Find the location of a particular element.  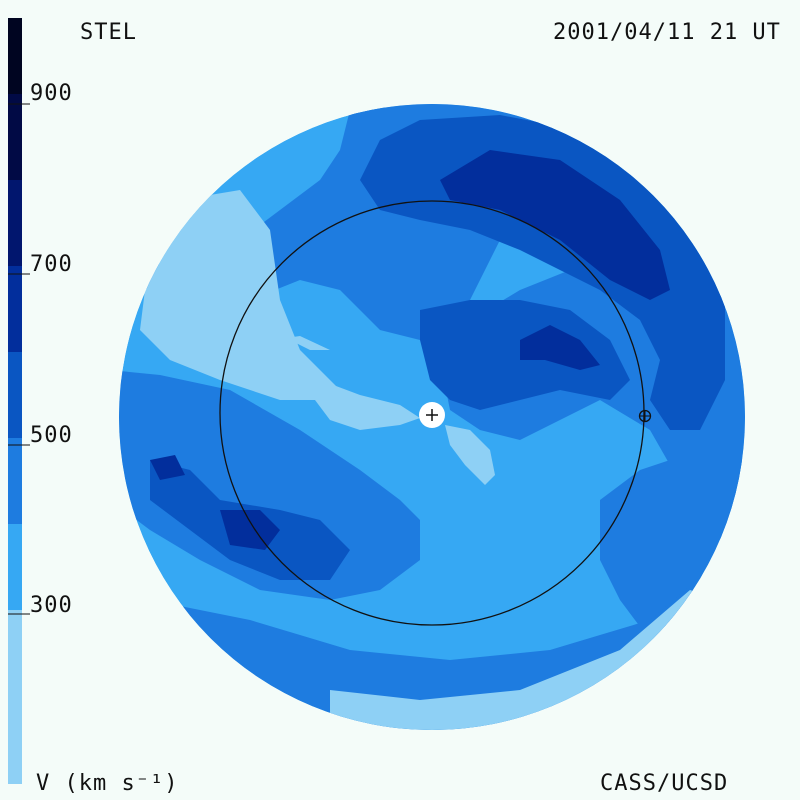

colorbar-tick-label-700: 700 is located at coordinates (51, 264).